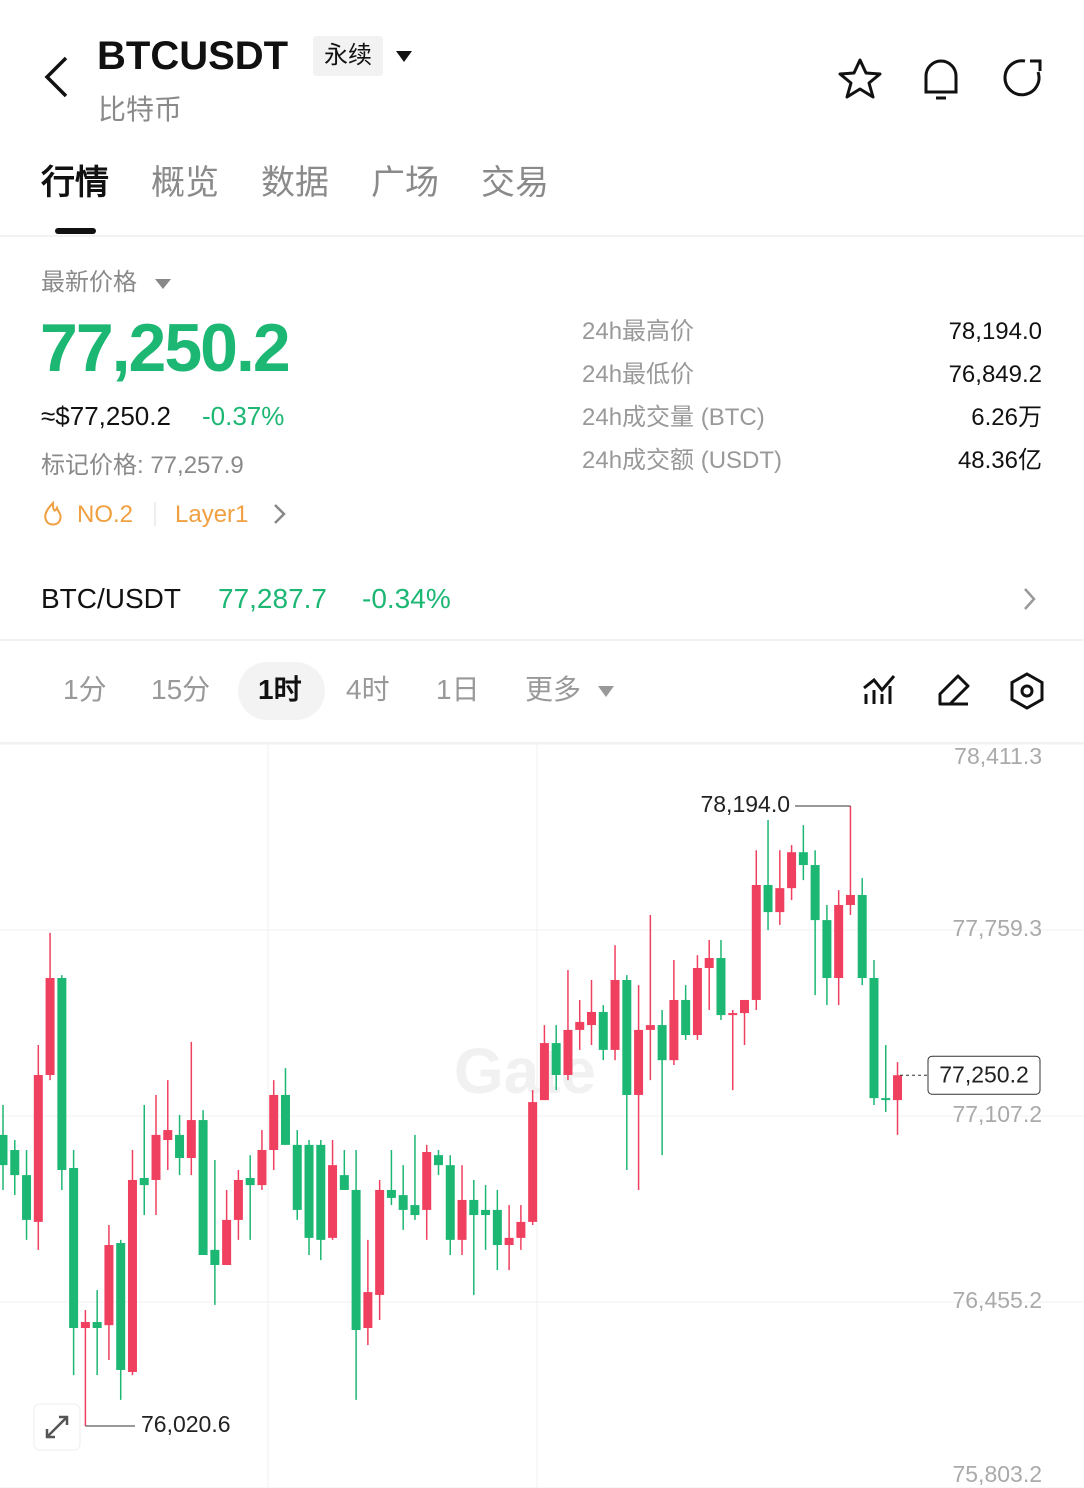  I want to click on usd-price: ≈$77,250.2, so click(106, 416).